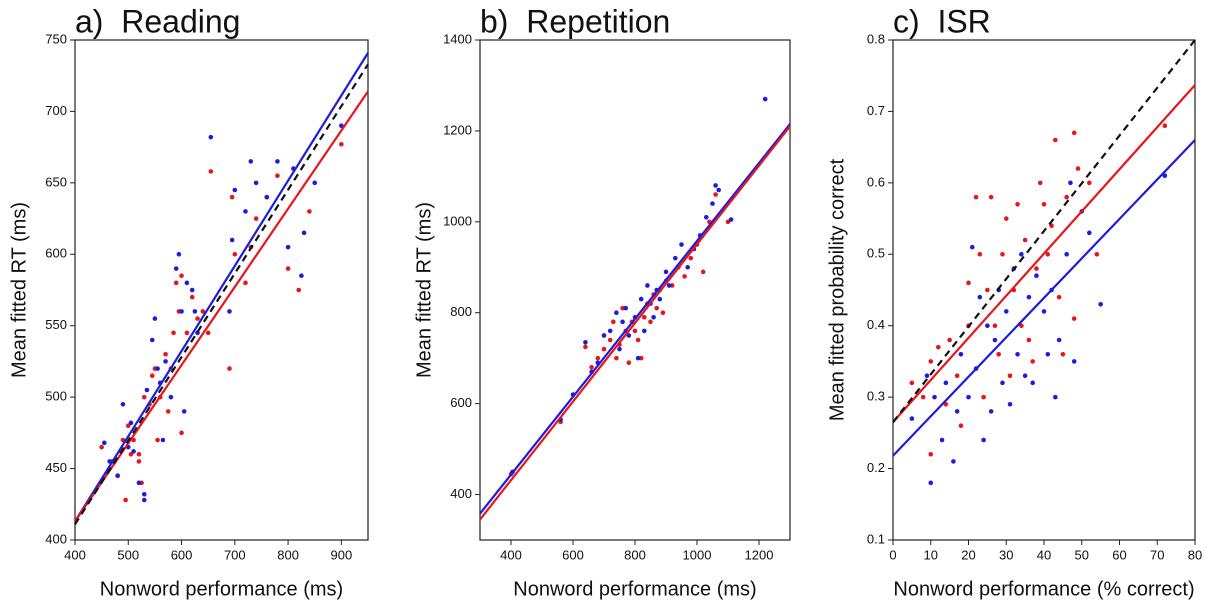  What do you see at coordinates (128, 554) in the screenshot?
I see `x-tick-label: 500` at bounding box center [128, 554].